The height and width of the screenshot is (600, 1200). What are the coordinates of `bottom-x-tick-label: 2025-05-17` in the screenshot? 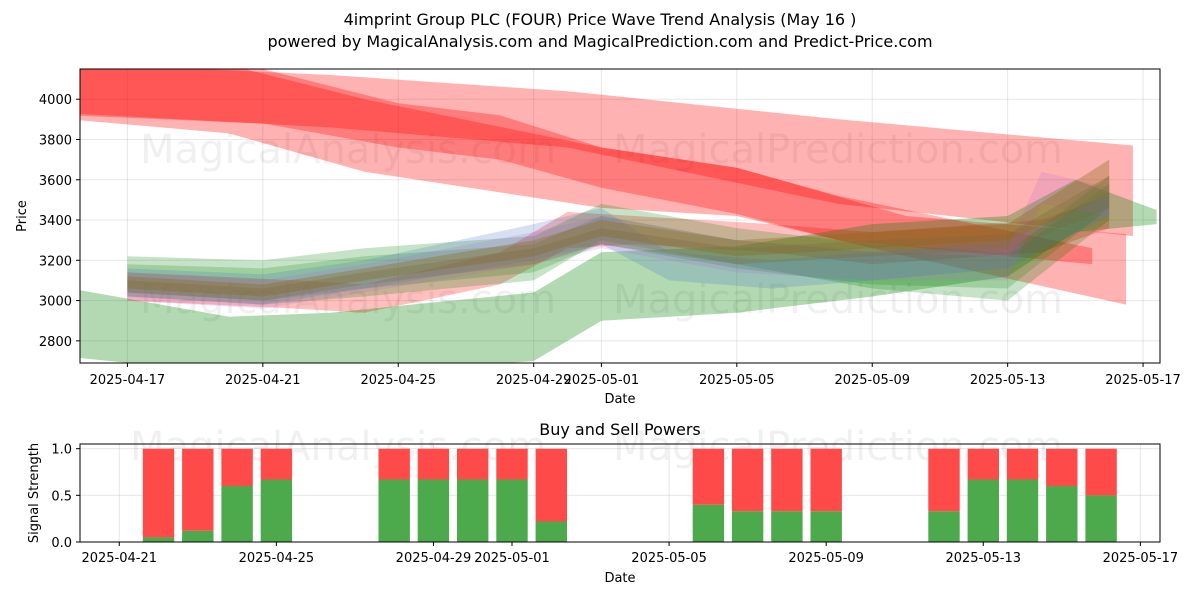 It's located at (1141, 558).